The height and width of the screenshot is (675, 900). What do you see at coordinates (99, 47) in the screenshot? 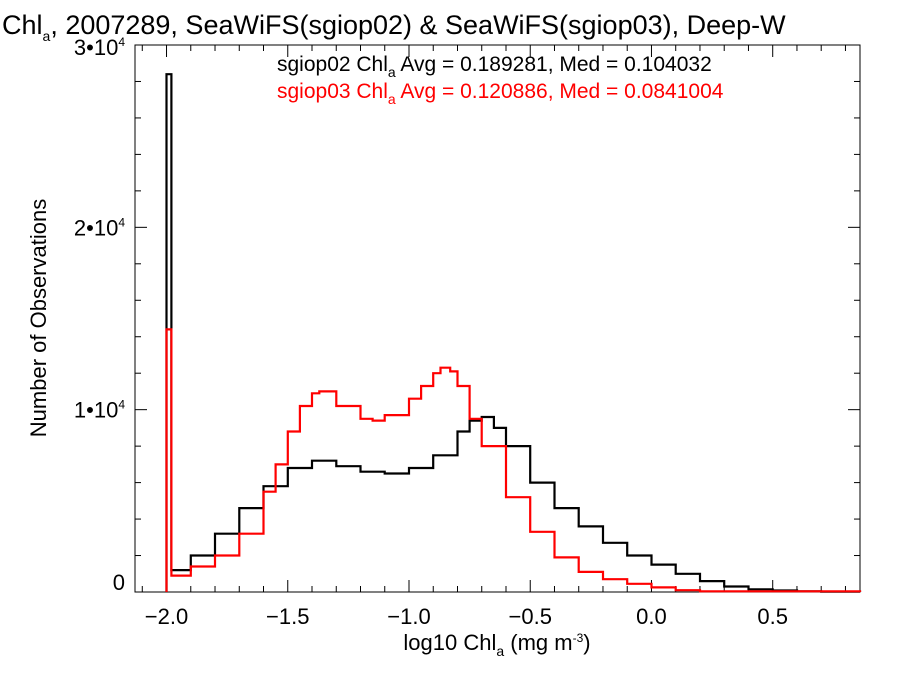
I see `y-tick-label: 3•104` at bounding box center [99, 47].